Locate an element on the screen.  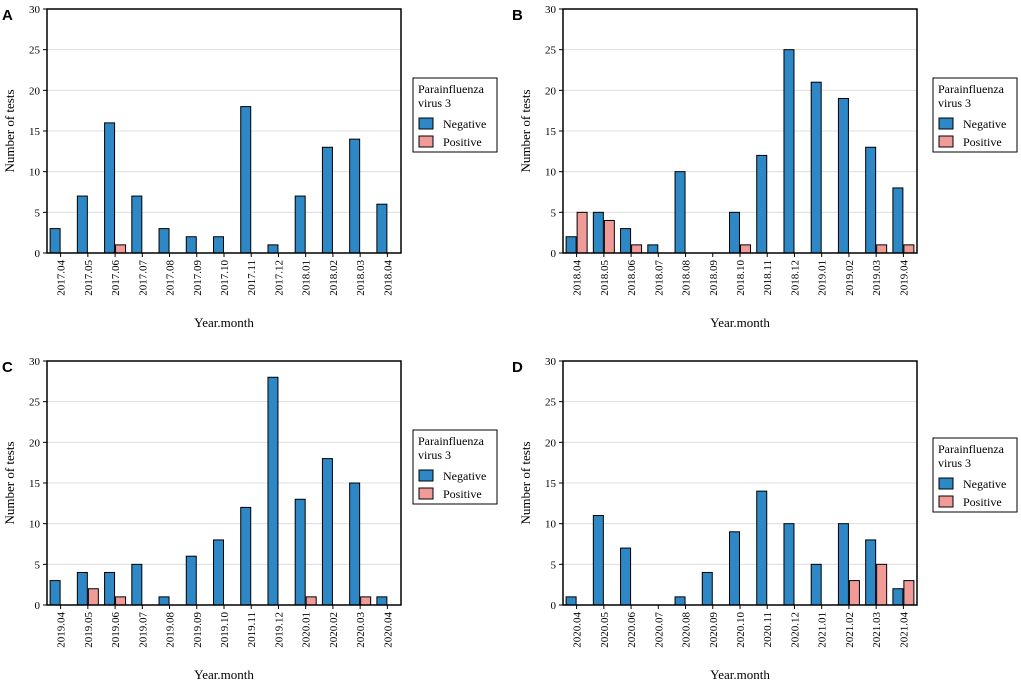
bar-negative-2019.01 is located at coordinates (816, 167).